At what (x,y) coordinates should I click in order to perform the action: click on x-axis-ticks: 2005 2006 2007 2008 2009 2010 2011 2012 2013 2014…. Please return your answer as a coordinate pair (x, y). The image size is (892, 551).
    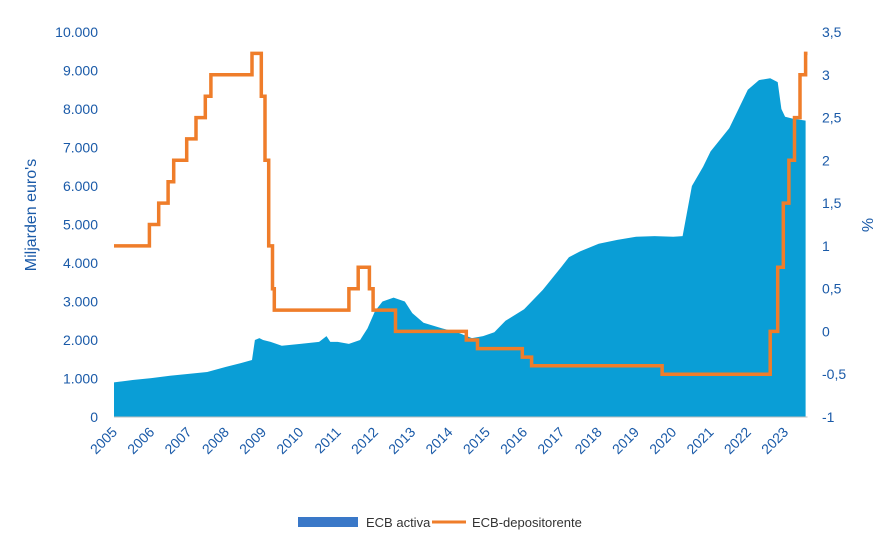
    Looking at the image, I should click on (439, 440).